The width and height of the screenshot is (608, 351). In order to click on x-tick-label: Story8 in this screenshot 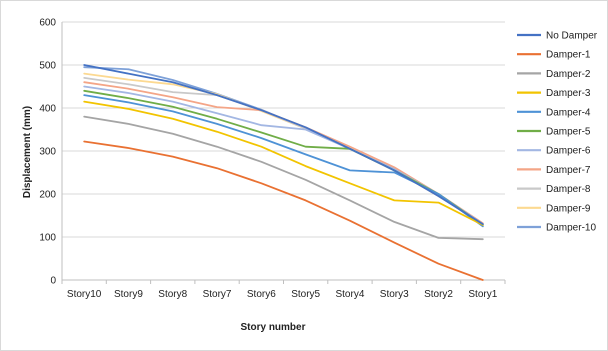, I will do `click(172, 294)`.